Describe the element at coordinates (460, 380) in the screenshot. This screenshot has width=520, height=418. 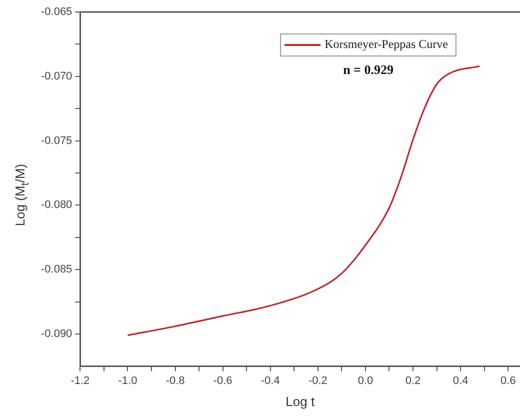
I see `x-tick-label: 0.4` at that location.